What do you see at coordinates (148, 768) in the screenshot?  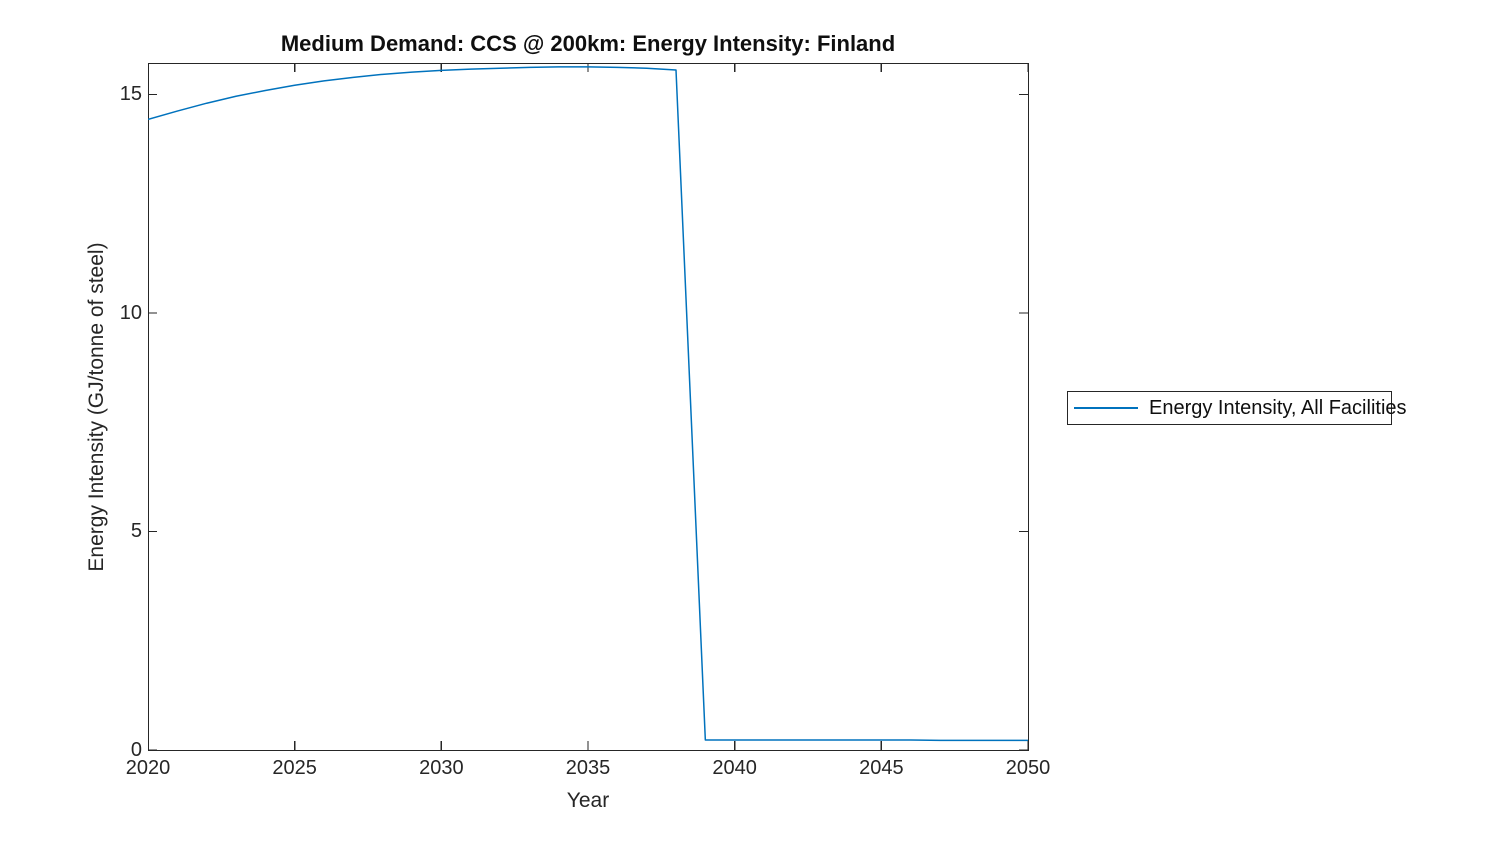 I see `x-tick-label: 2020` at bounding box center [148, 768].